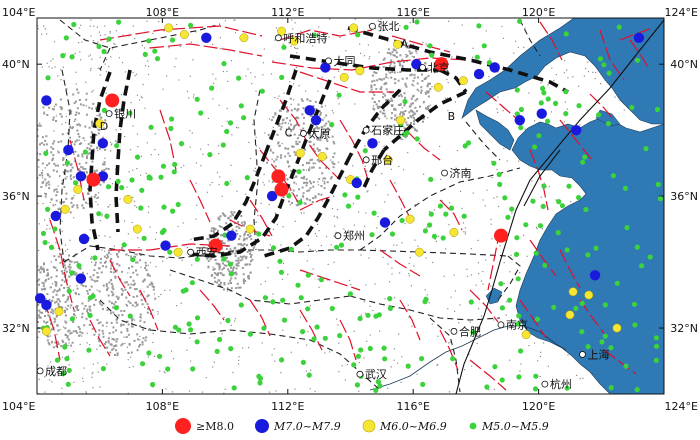 This screenshot has width=700, height=440. I want to click on lon-tick-label-top: 124°E, so click(681, 12).